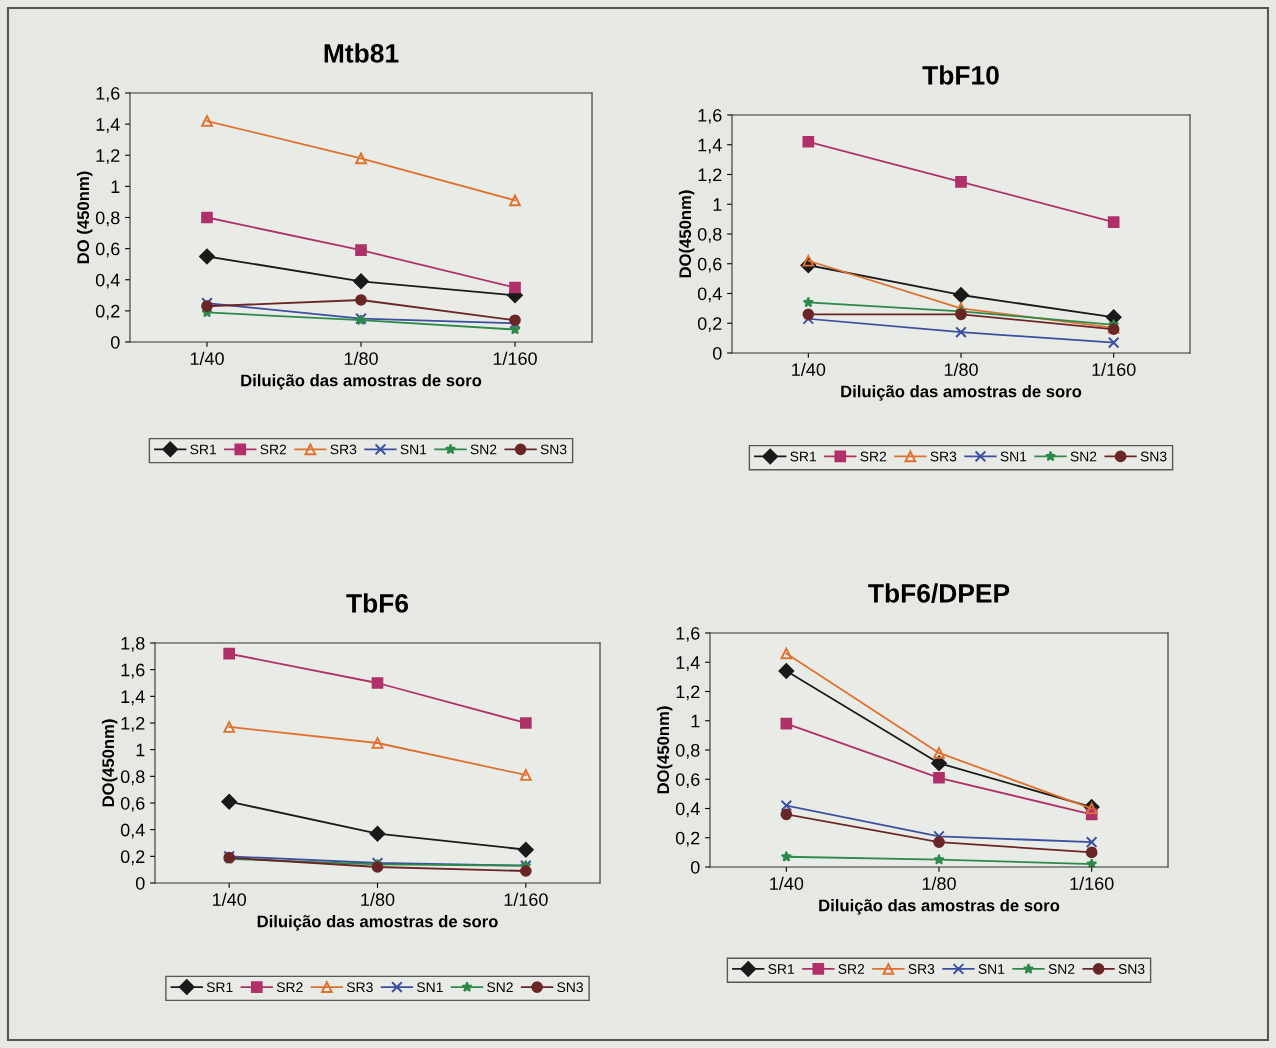 The height and width of the screenshot is (1048, 1276). Describe the element at coordinates (361, 53) in the screenshot. I see `chart-title: Mtb81` at that location.